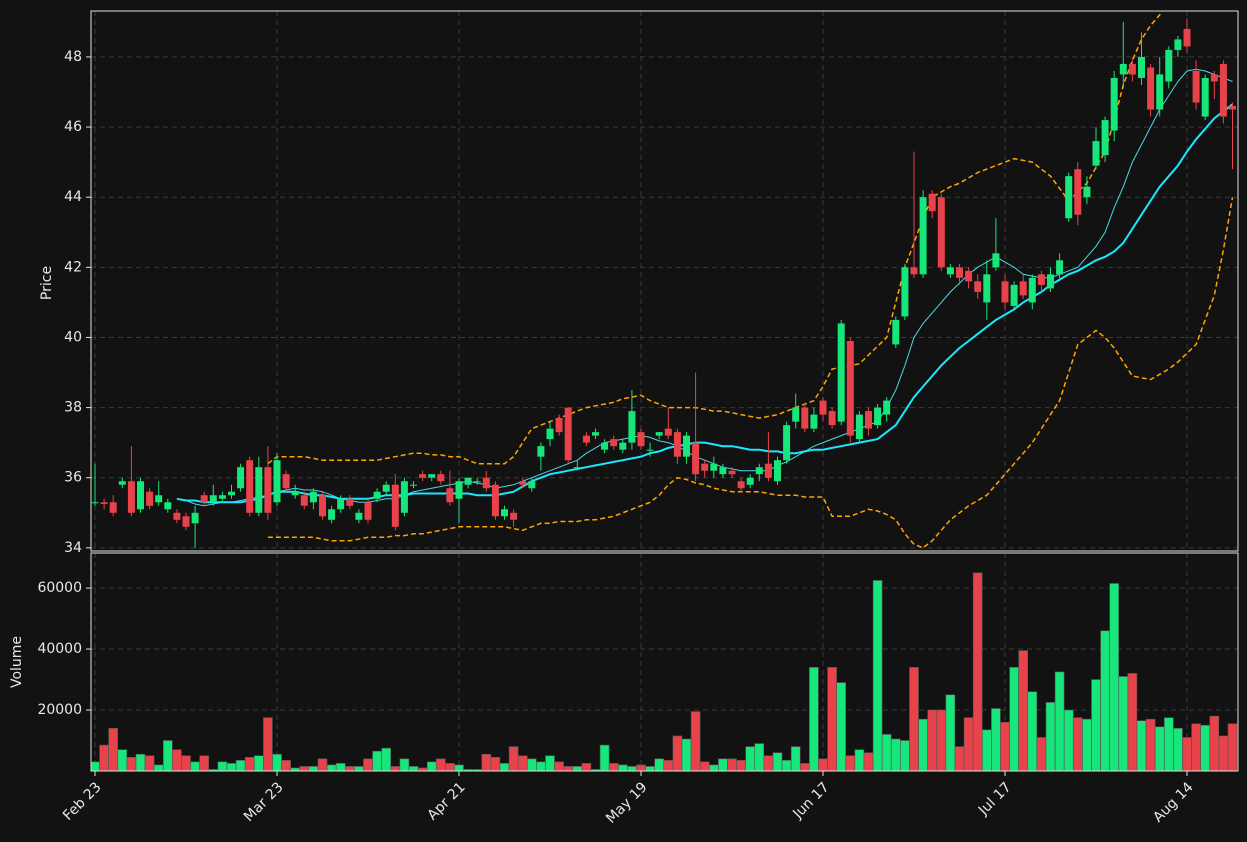  I want to click on y-tick-label: 48, so click(73, 57).